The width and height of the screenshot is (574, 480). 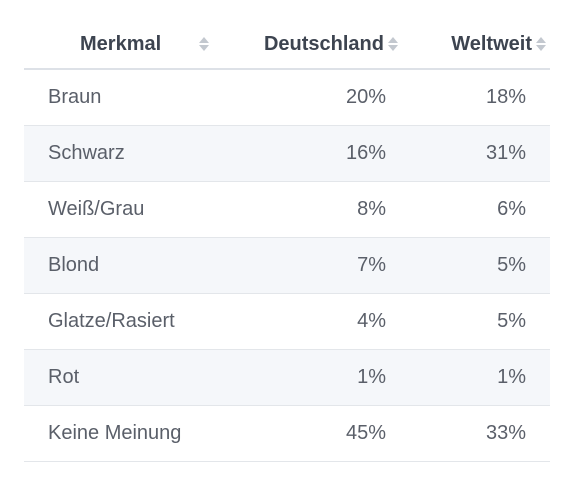 What do you see at coordinates (320, 321) in the screenshot?
I see `cell-deutschland: 4%` at bounding box center [320, 321].